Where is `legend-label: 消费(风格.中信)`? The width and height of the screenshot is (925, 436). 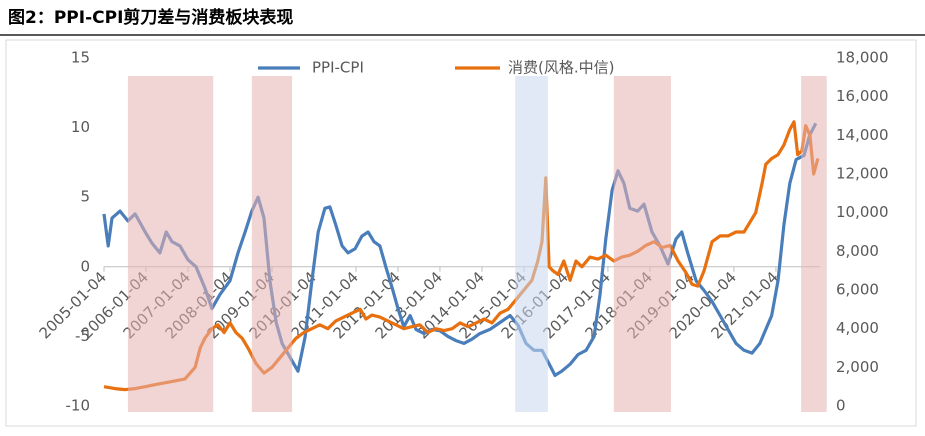
legend-label: 消费(风格.中信) is located at coordinates (561, 68).